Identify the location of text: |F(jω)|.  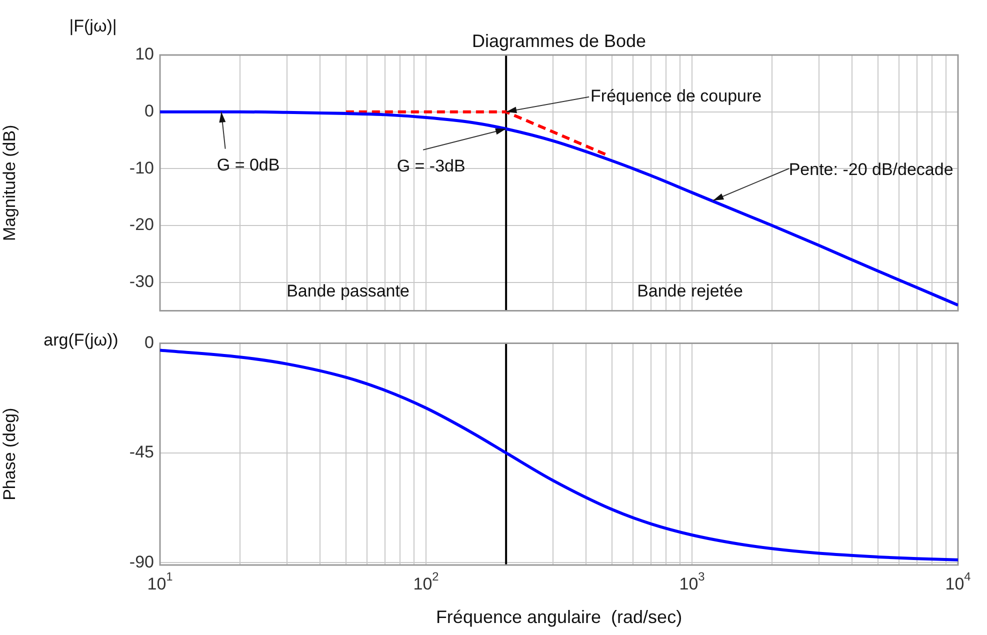
(93, 26).